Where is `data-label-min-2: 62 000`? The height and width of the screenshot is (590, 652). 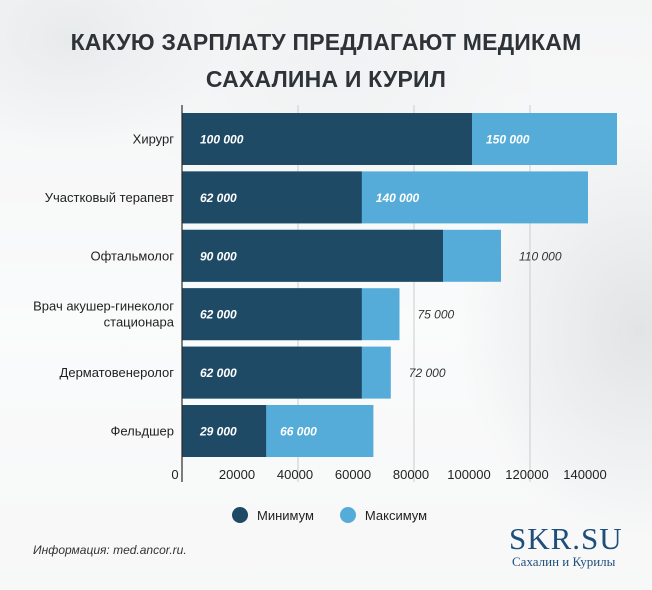
data-label-min-2: 62 000 is located at coordinates (218, 198).